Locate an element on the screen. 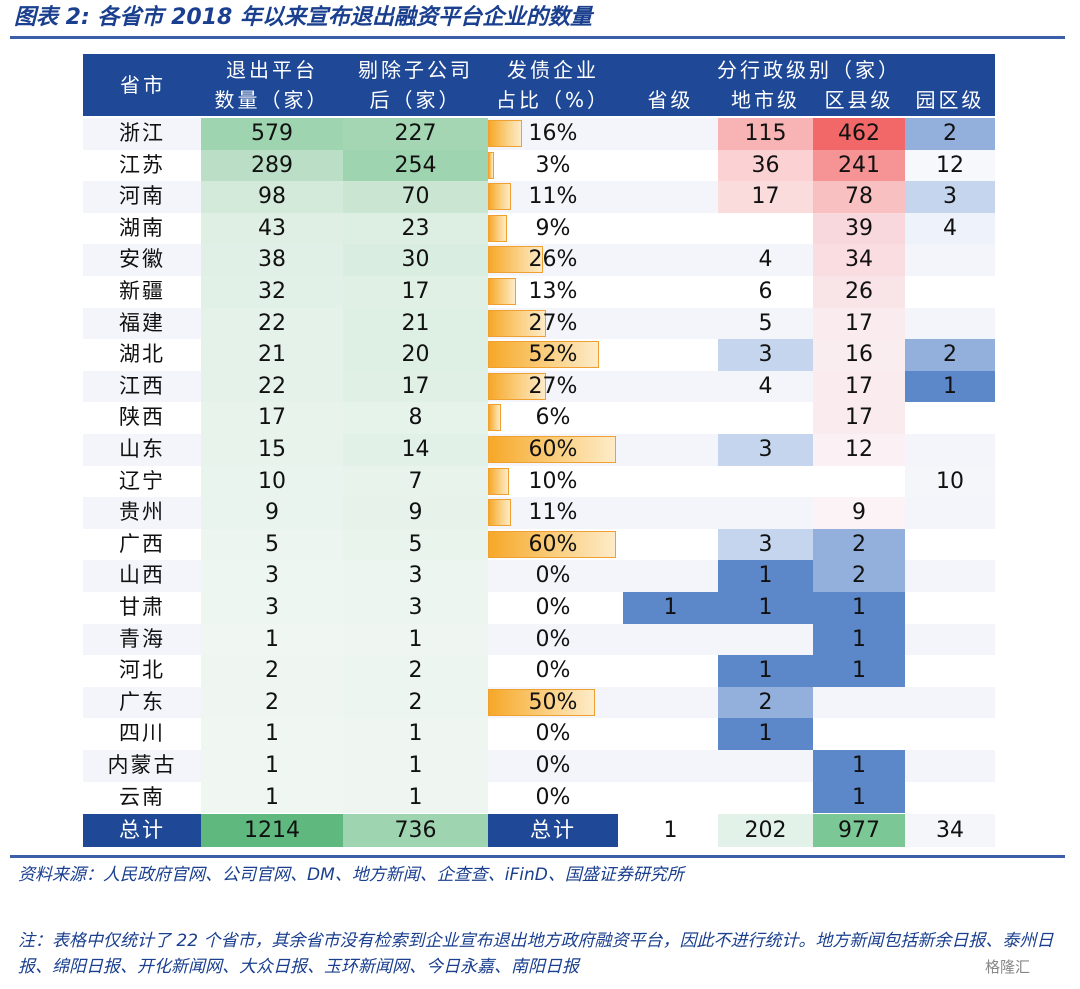  park-count: 1 is located at coordinates (950, 386).